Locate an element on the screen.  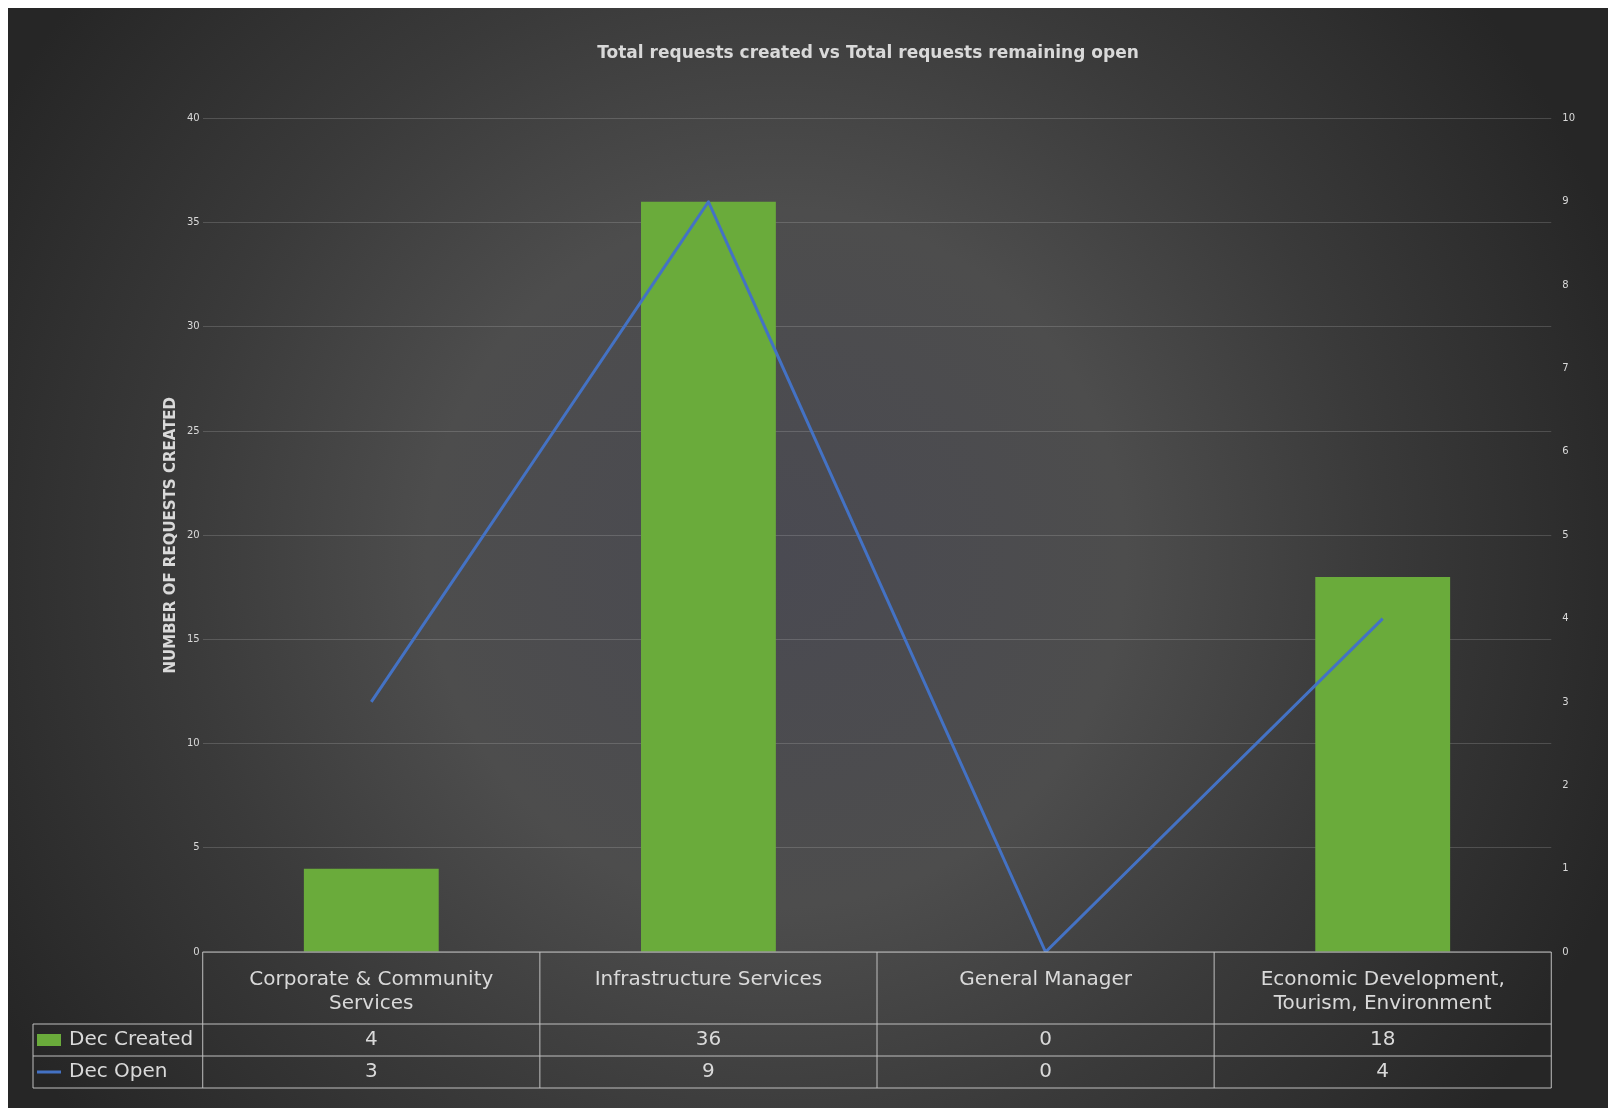
y-tick-label: 0 is located at coordinates (196, 951).